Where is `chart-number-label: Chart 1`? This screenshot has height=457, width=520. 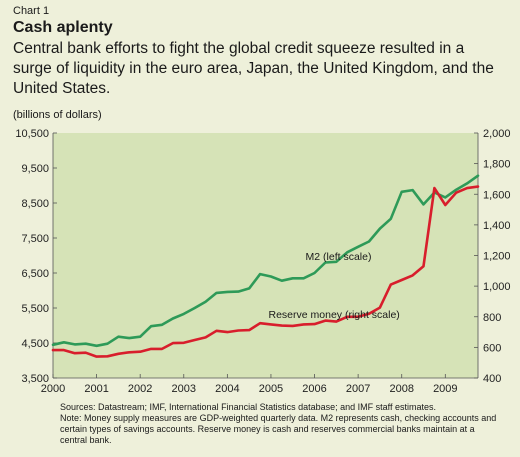
chart-number-label: Chart 1 is located at coordinates (31, 11).